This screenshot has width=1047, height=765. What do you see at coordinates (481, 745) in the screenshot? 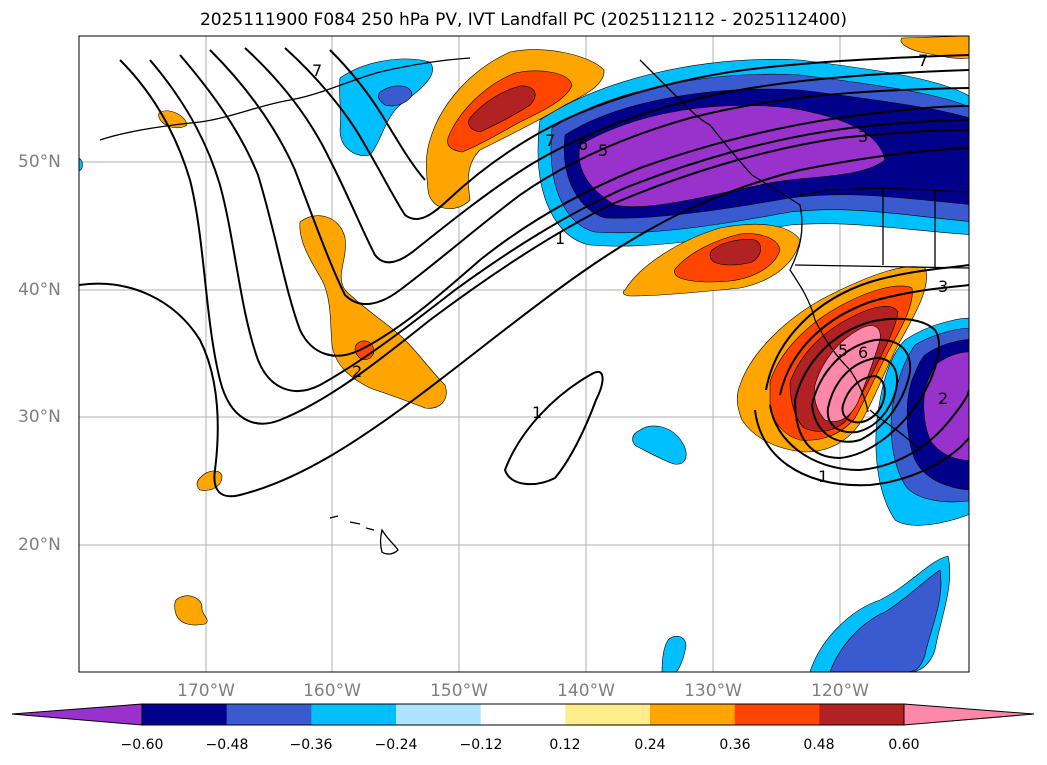
I see `colorbar-tick: −0.12` at bounding box center [481, 745].